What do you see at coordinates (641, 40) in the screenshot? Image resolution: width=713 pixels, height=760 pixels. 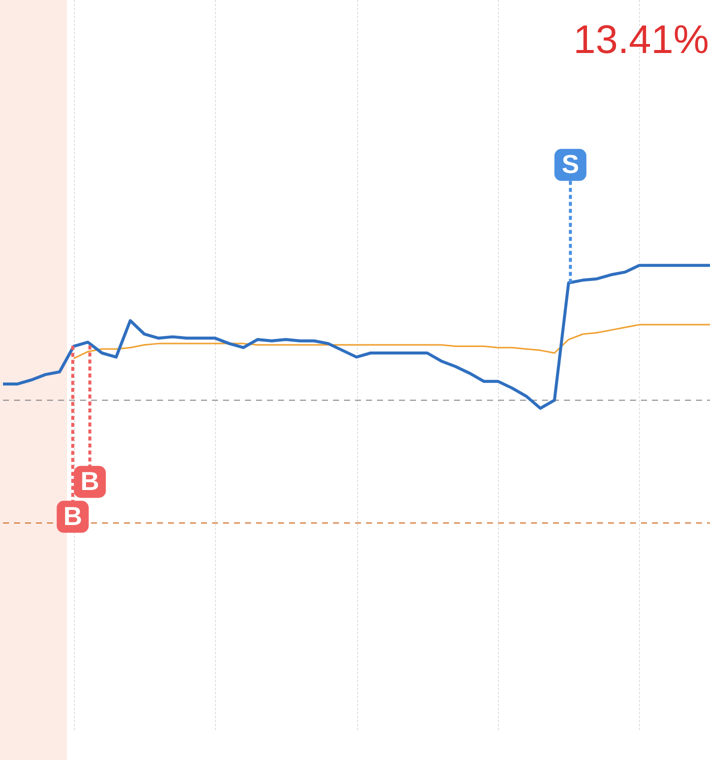 I see `text: 13.41%` at bounding box center [641, 40].